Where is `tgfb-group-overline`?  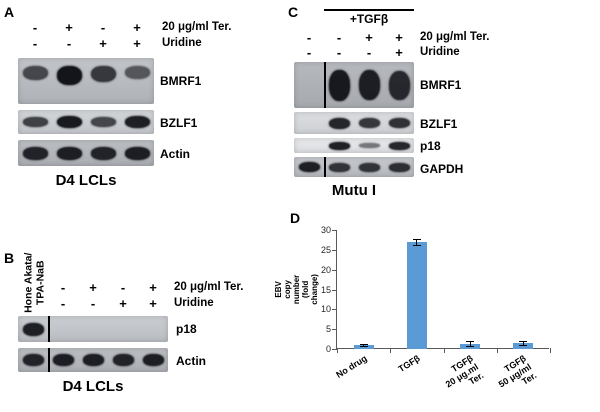 tgfb-group-overline is located at coordinates (369, 10).